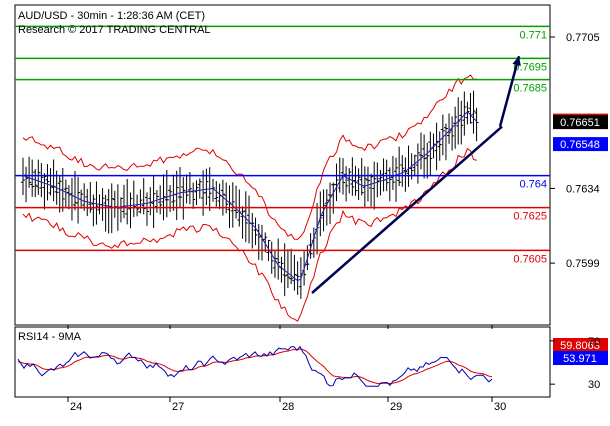  I want to click on level-label: 0.7605, so click(530, 259).